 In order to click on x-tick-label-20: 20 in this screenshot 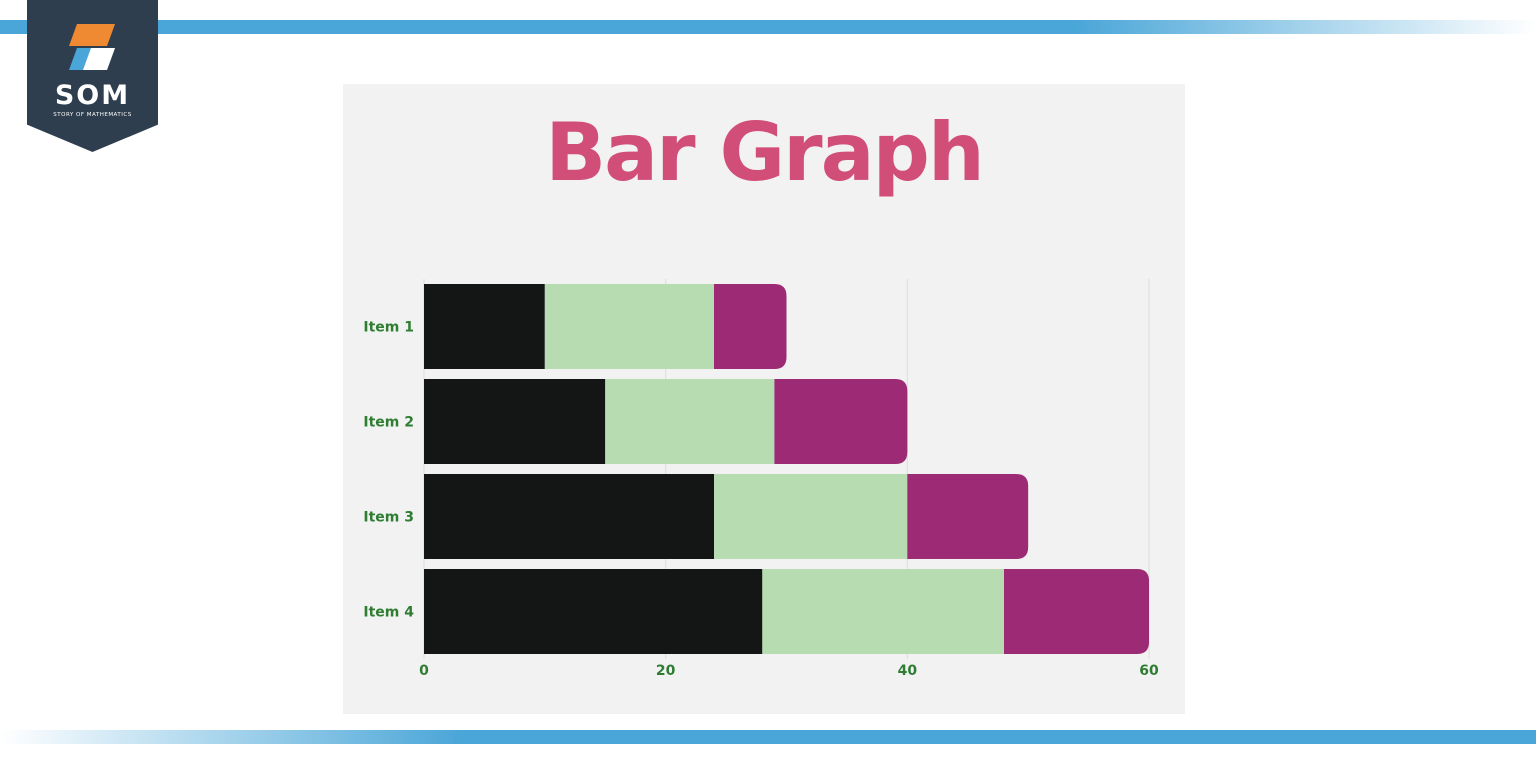, I will do `click(666, 671)`.